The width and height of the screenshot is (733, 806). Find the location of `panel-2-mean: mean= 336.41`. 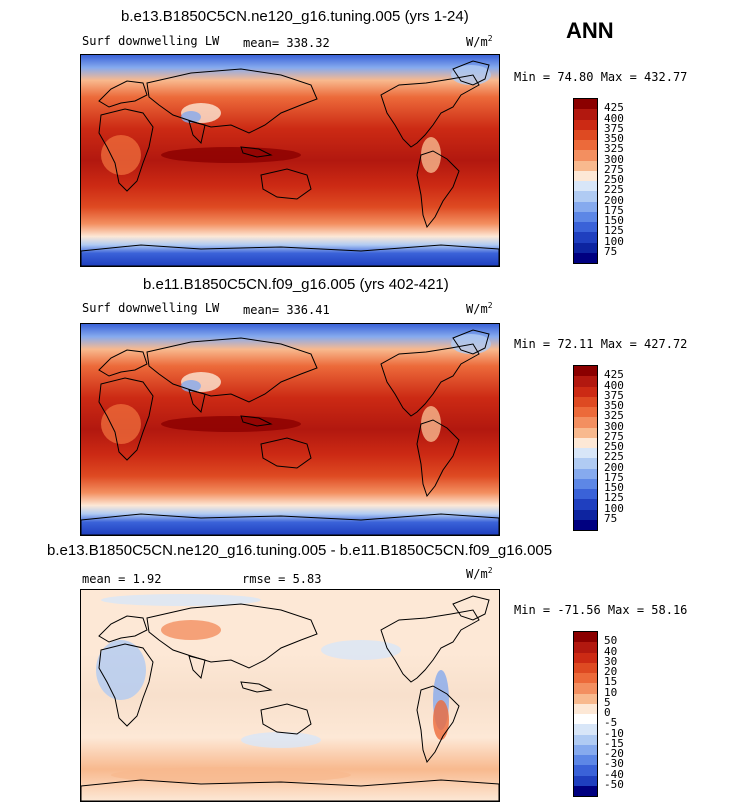

panel-2-mean: mean= 336.41 is located at coordinates (286, 310).